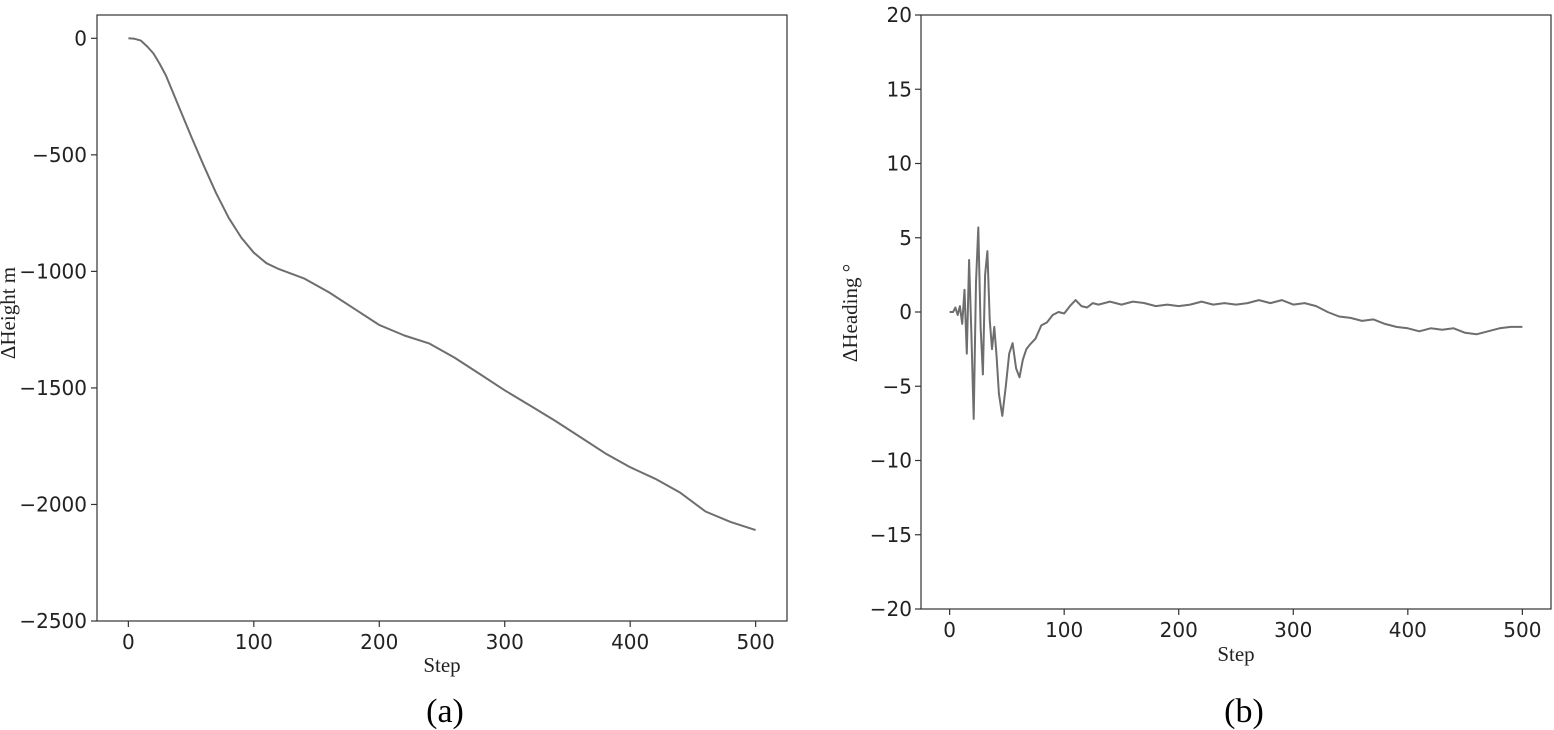  Describe the element at coordinates (899, 164) in the screenshot. I see `y-tick-label: 10` at that location.